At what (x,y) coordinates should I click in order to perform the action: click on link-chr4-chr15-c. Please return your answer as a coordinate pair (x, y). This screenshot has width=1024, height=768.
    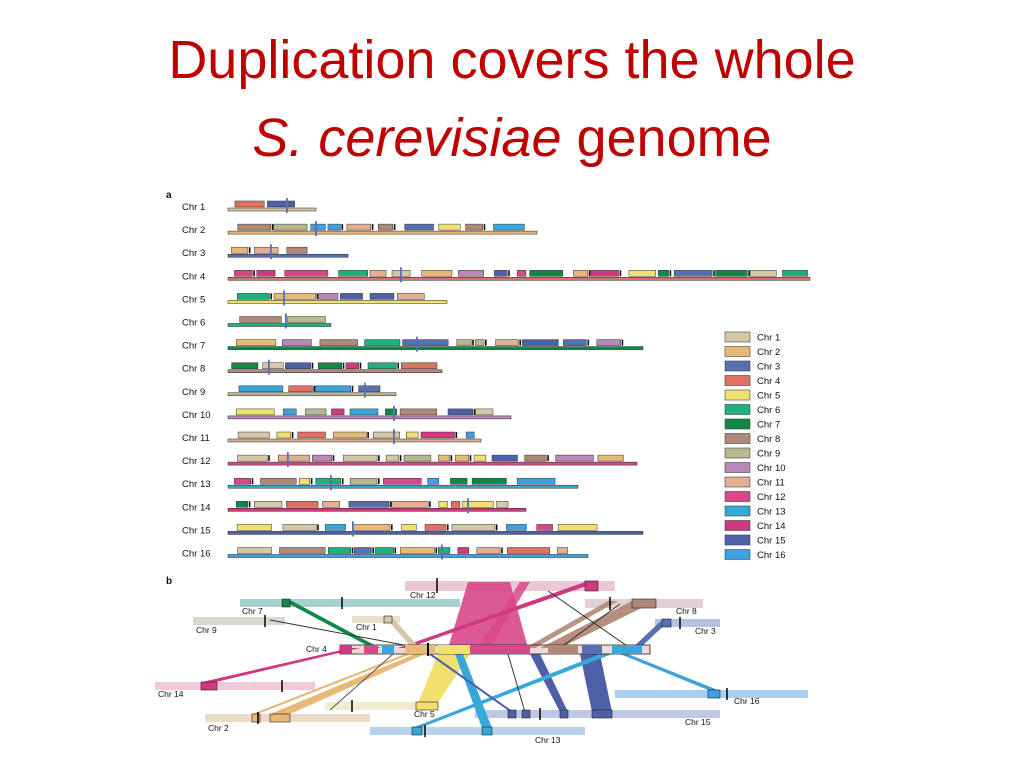
    Looking at the image, I should click on (471, 683).